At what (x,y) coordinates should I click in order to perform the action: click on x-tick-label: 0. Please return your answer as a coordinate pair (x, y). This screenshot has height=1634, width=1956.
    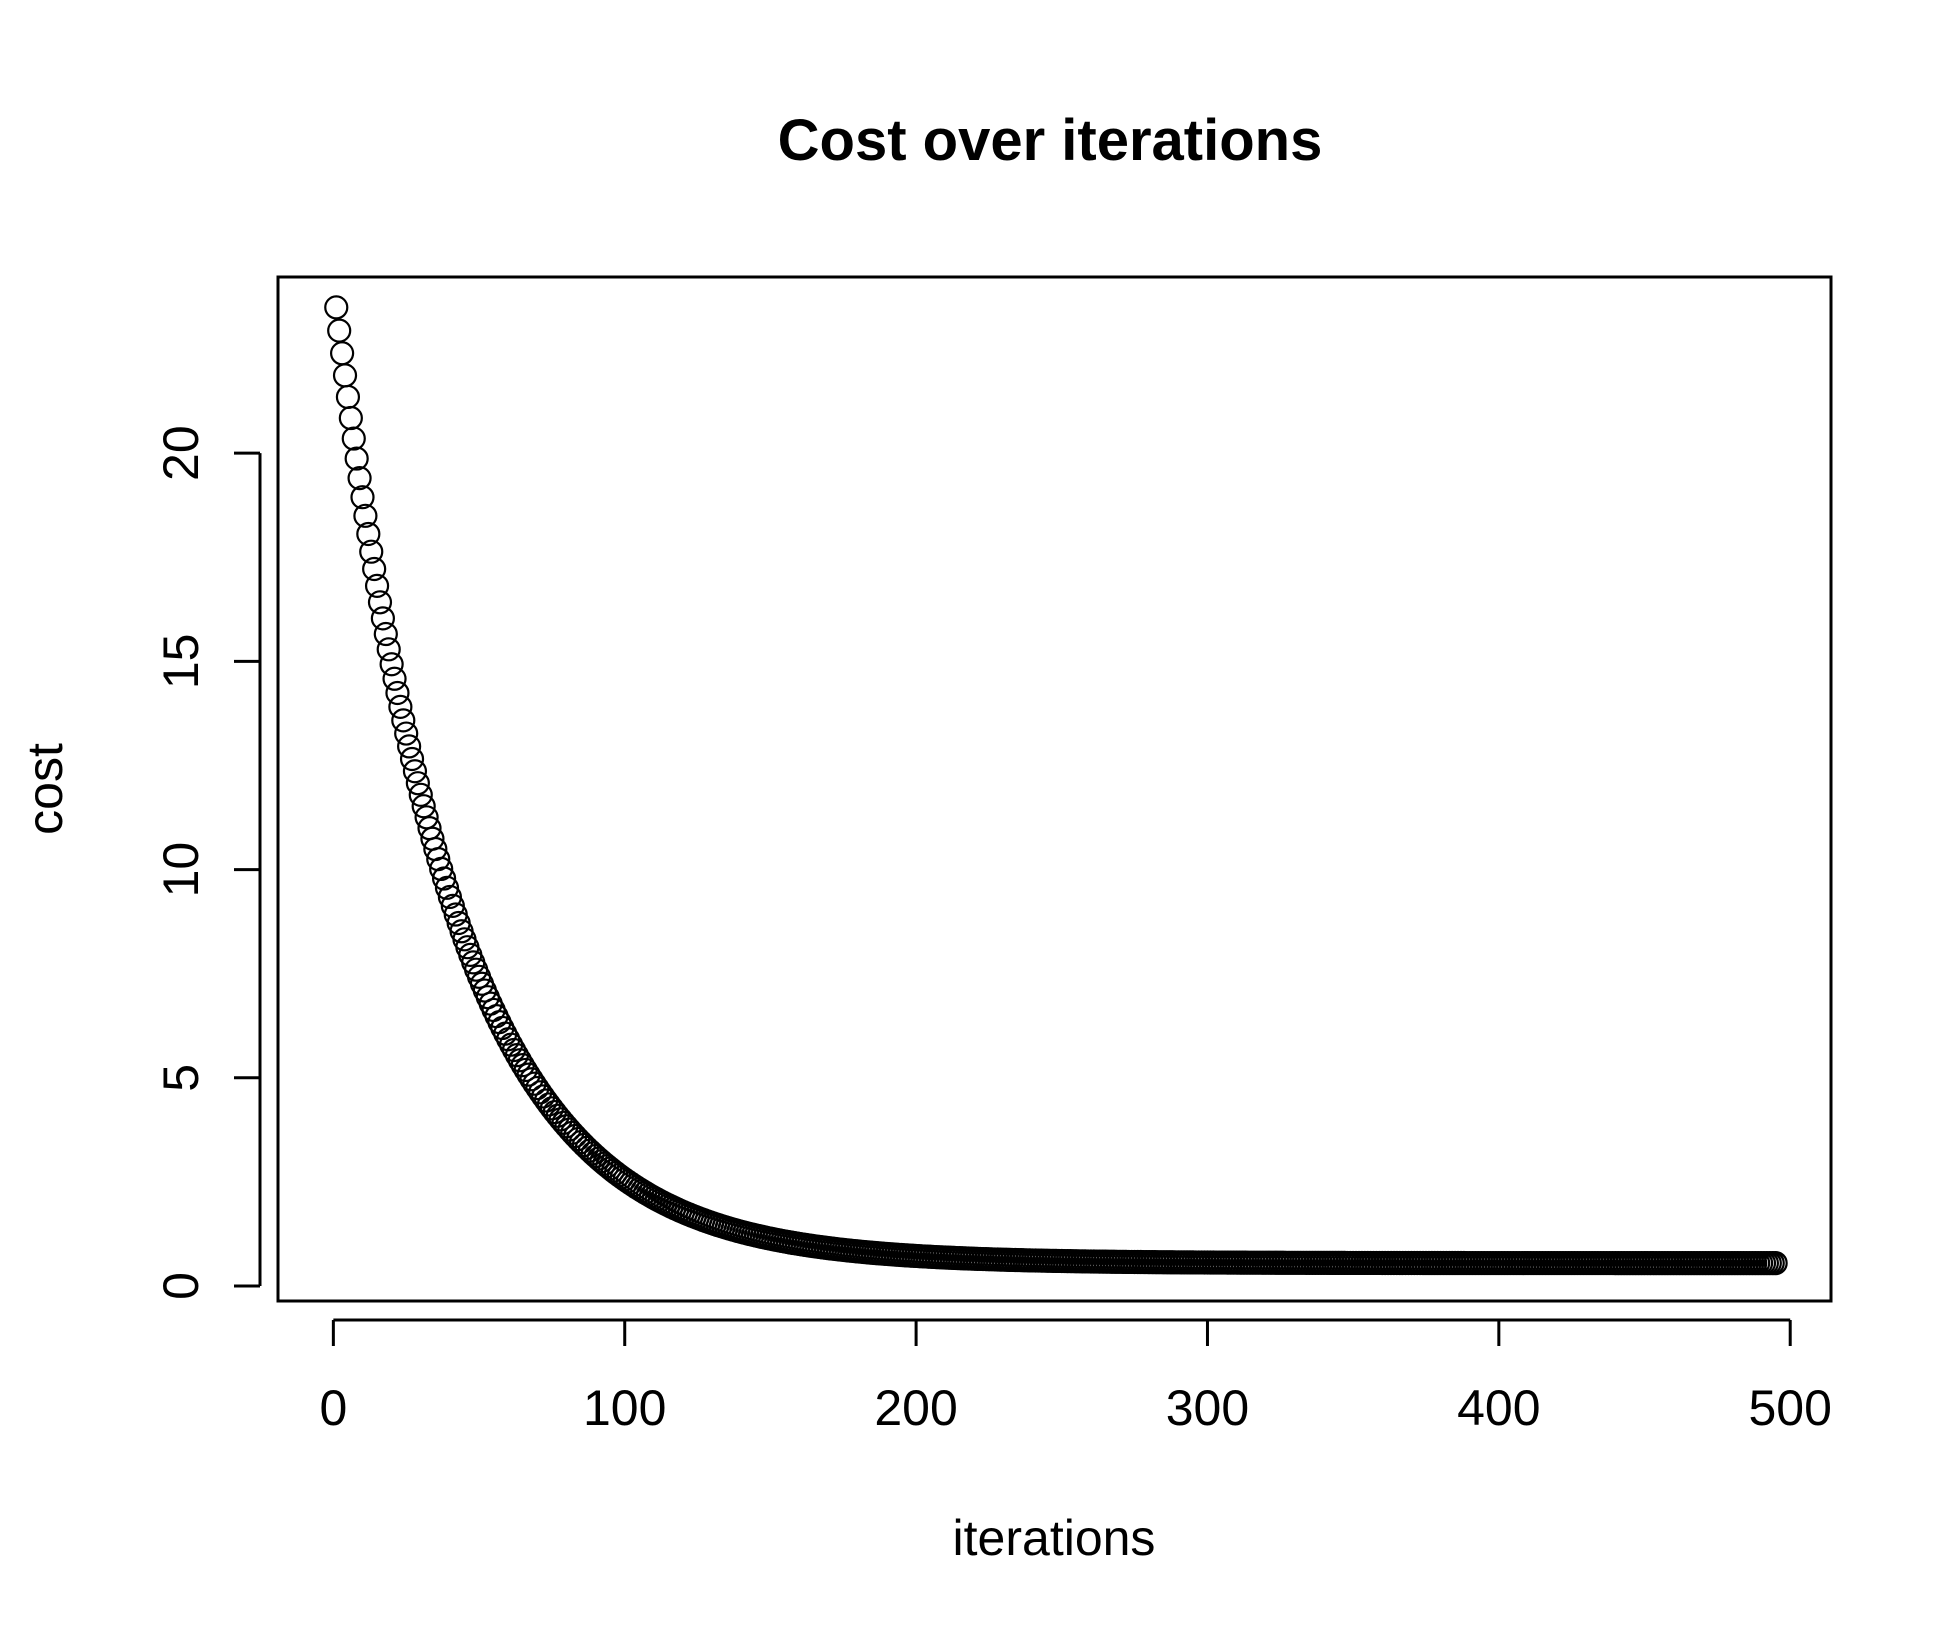
    Looking at the image, I should click on (333, 1408).